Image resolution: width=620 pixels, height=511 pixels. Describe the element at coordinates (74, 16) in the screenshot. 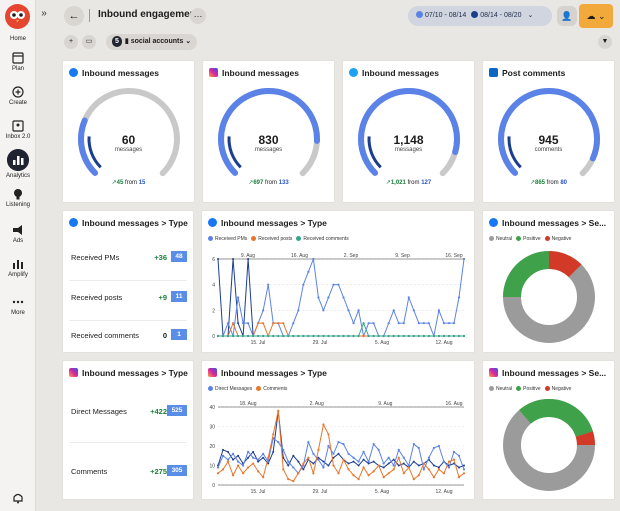

I see `back-button: ←` at that location.